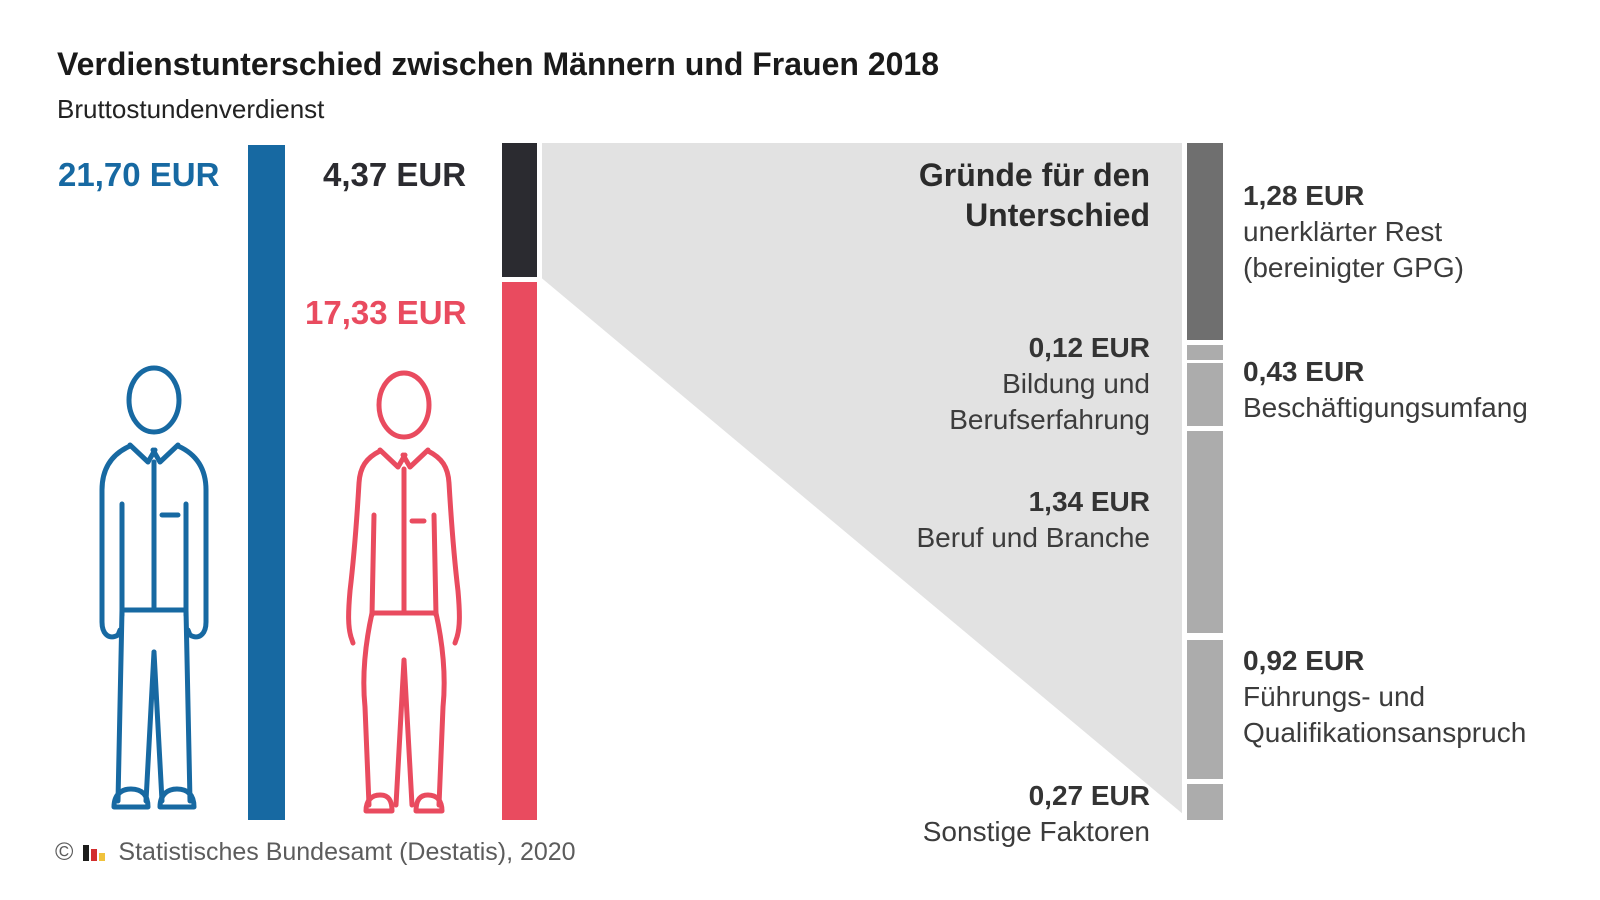 The height and width of the screenshot is (900, 1600). I want to click on cause-desc-line: Berufserfahrung, so click(1049, 419).